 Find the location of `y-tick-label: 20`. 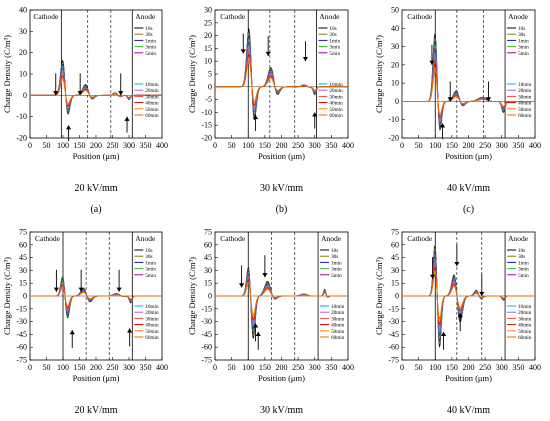

y-tick-label: 20 is located at coordinates (23, 52).